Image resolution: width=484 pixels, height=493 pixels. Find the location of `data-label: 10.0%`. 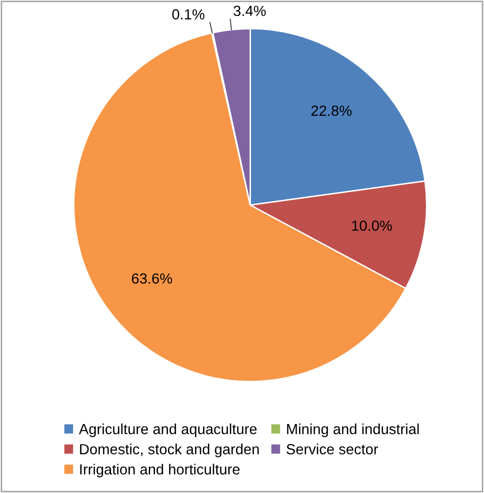

data-label: 10.0% is located at coordinates (372, 225).